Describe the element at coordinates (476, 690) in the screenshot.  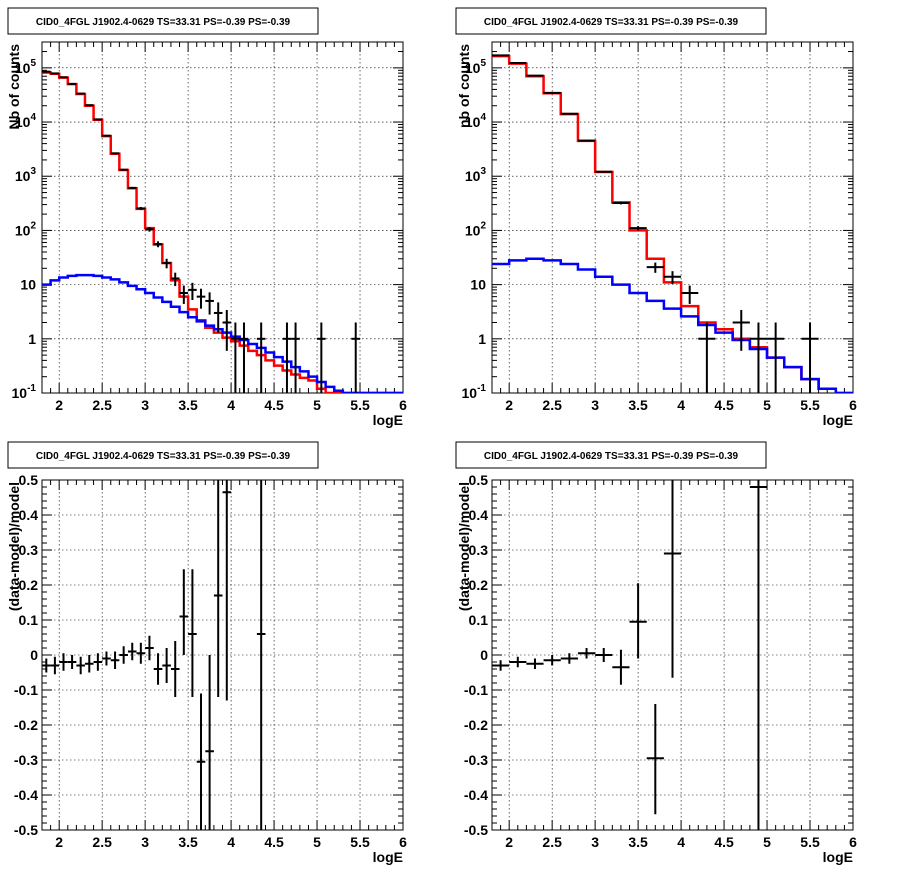
I see `y-tick-label: -0.1` at that location.